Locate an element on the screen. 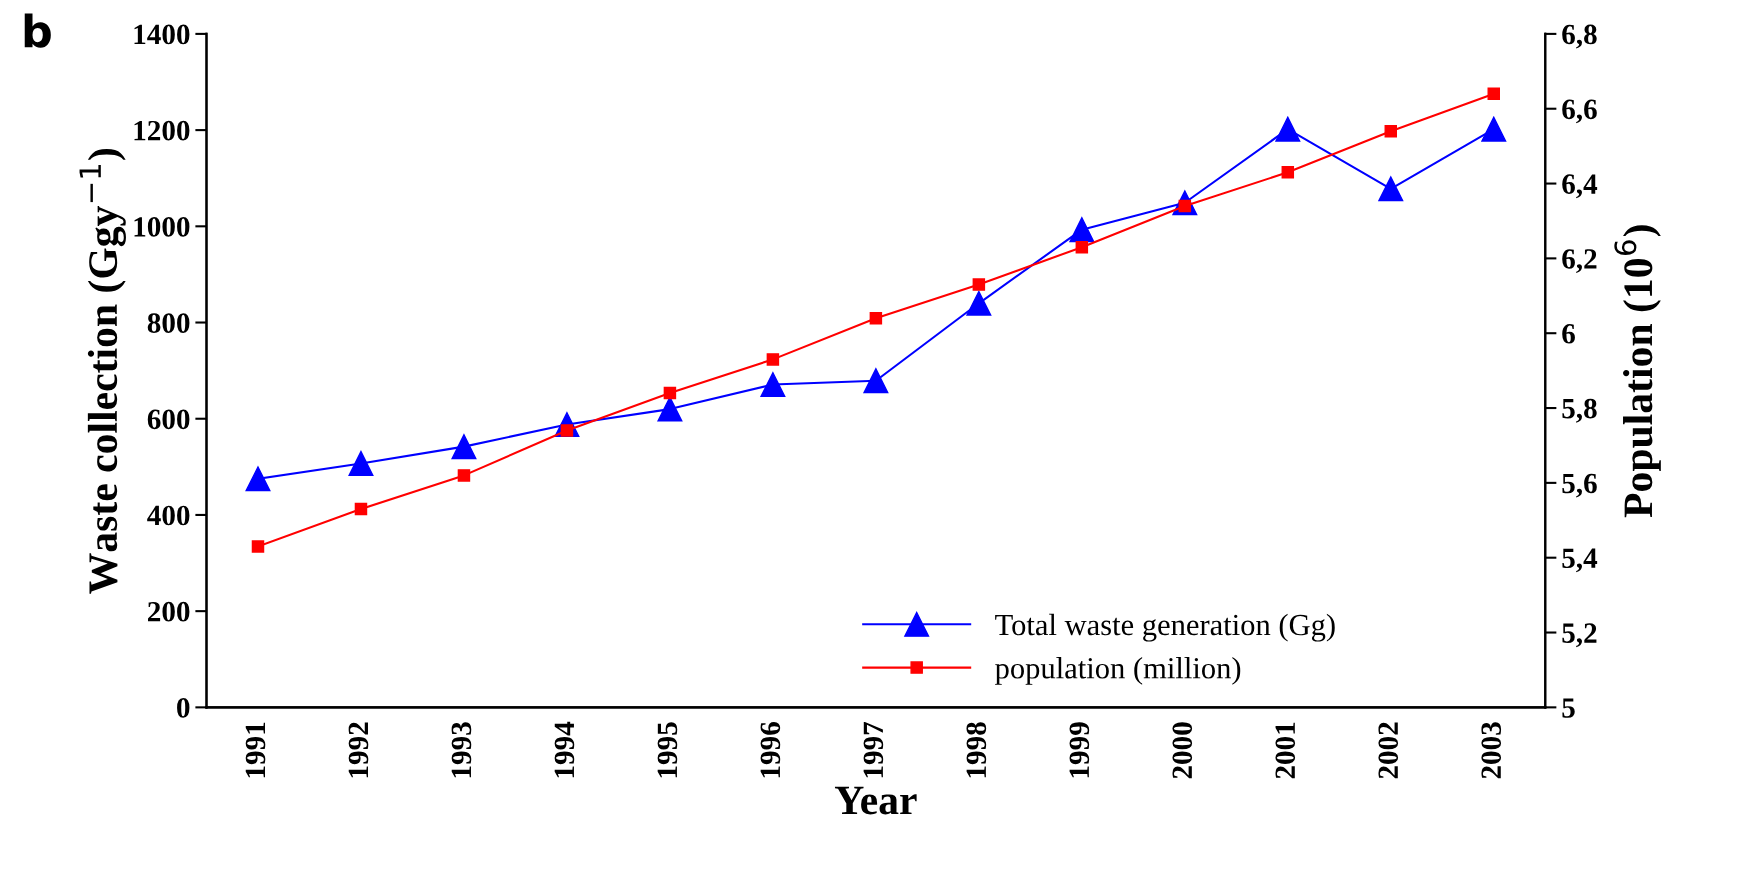 The width and height of the screenshot is (1750, 892). x-tick-label: 1999 is located at coordinates (1079, 750).